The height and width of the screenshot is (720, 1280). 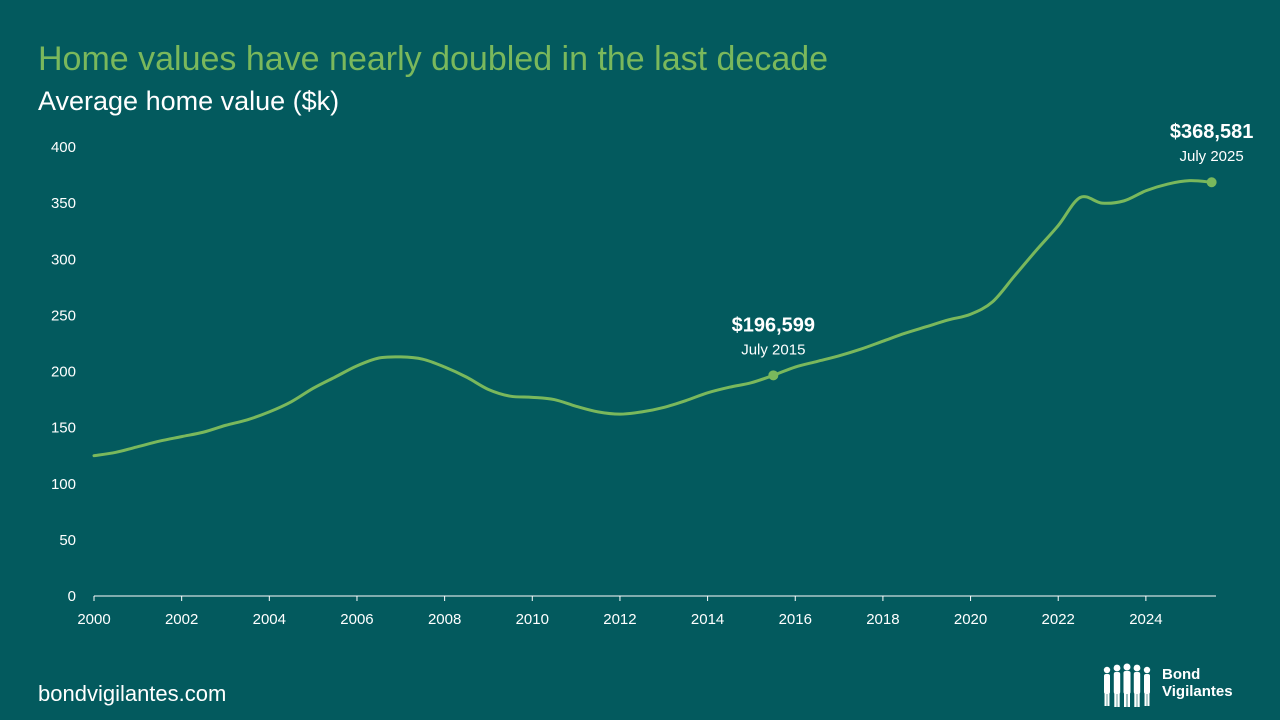 What do you see at coordinates (795, 619) in the screenshot?
I see `x-tick-label: 2016` at bounding box center [795, 619].